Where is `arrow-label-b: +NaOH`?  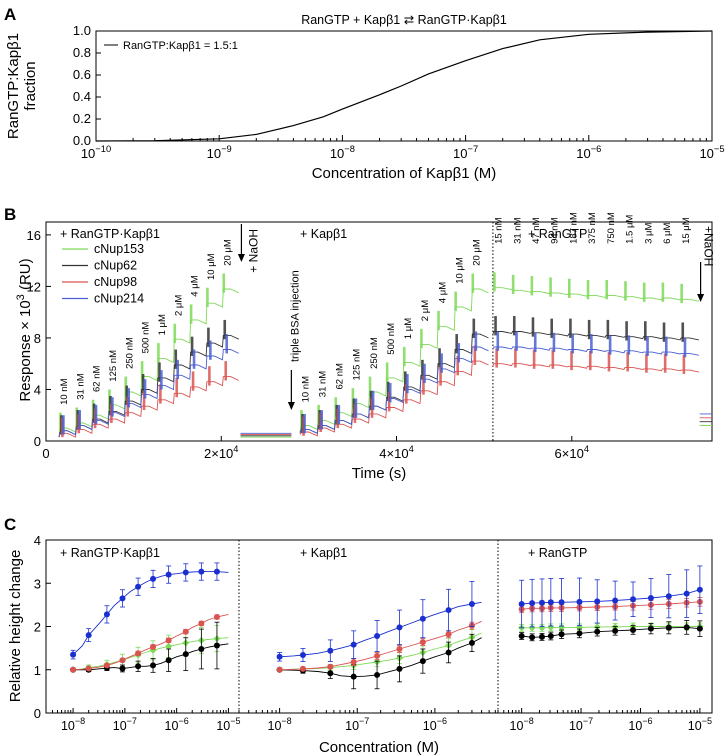
arrow-label-b: +NaOH is located at coordinates (709, 246).